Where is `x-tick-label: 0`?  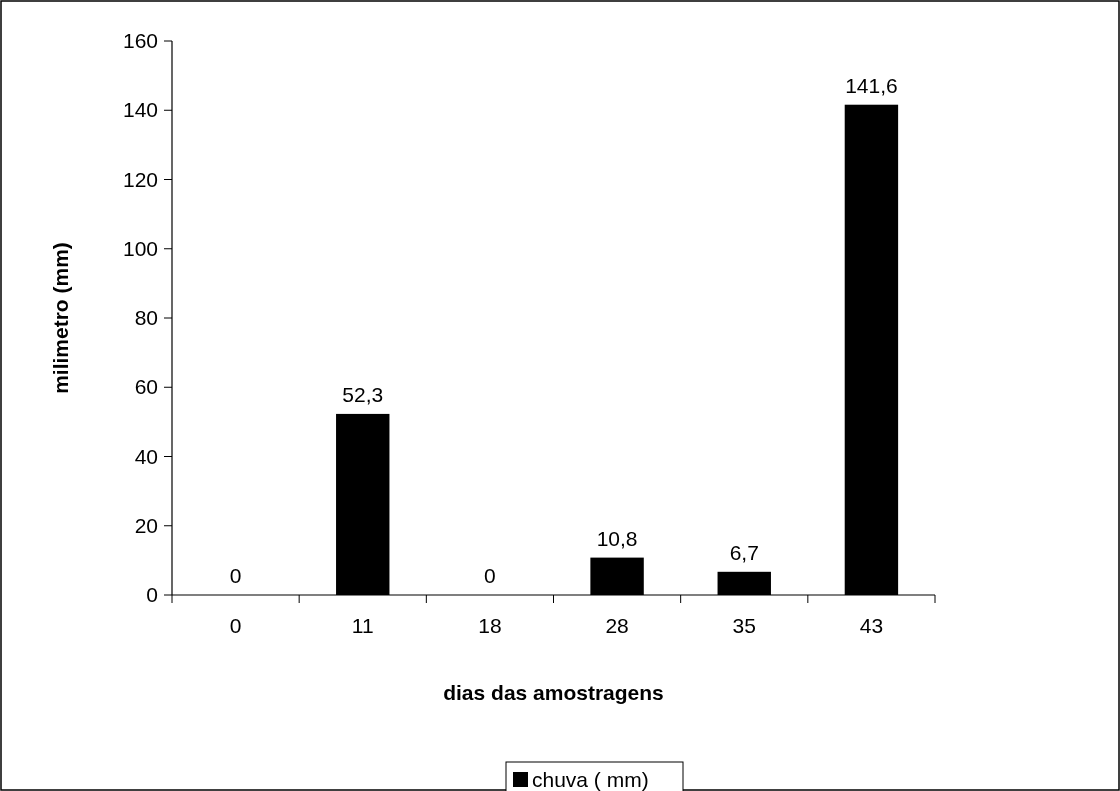
x-tick-label: 0 is located at coordinates (235, 625).